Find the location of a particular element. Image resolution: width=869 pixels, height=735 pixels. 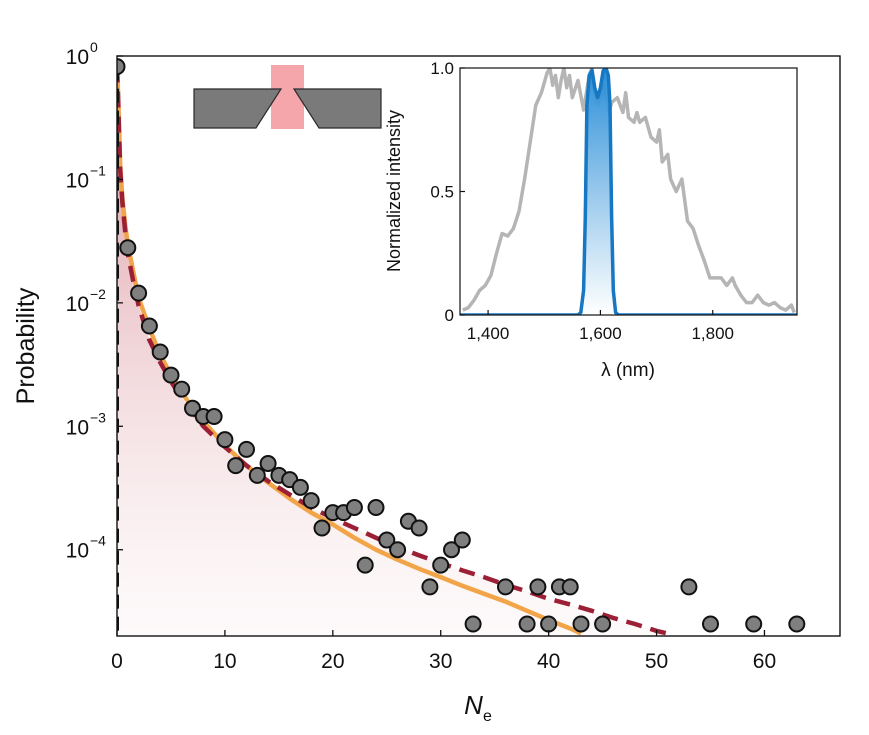

main-y-axis-label: Probability is located at coordinates (26, 345).